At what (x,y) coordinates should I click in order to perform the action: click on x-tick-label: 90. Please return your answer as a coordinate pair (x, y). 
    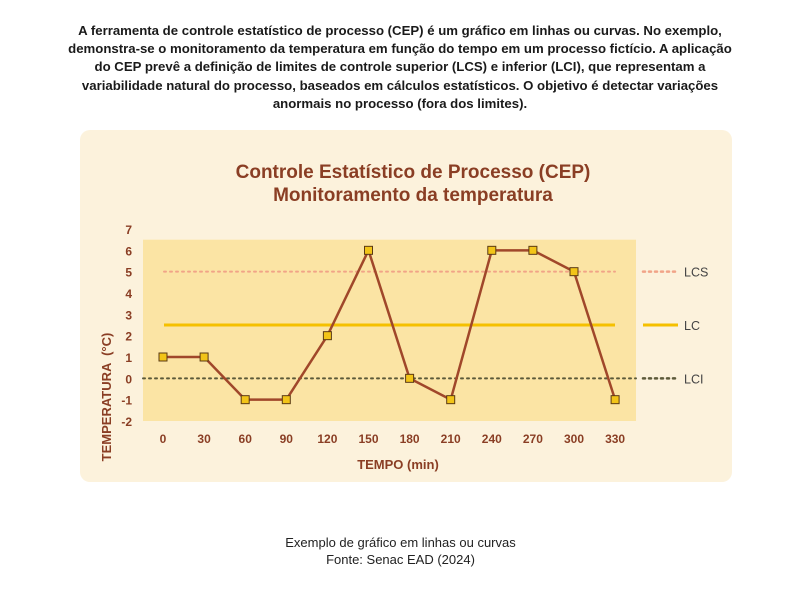
    Looking at the image, I should click on (287, 439).